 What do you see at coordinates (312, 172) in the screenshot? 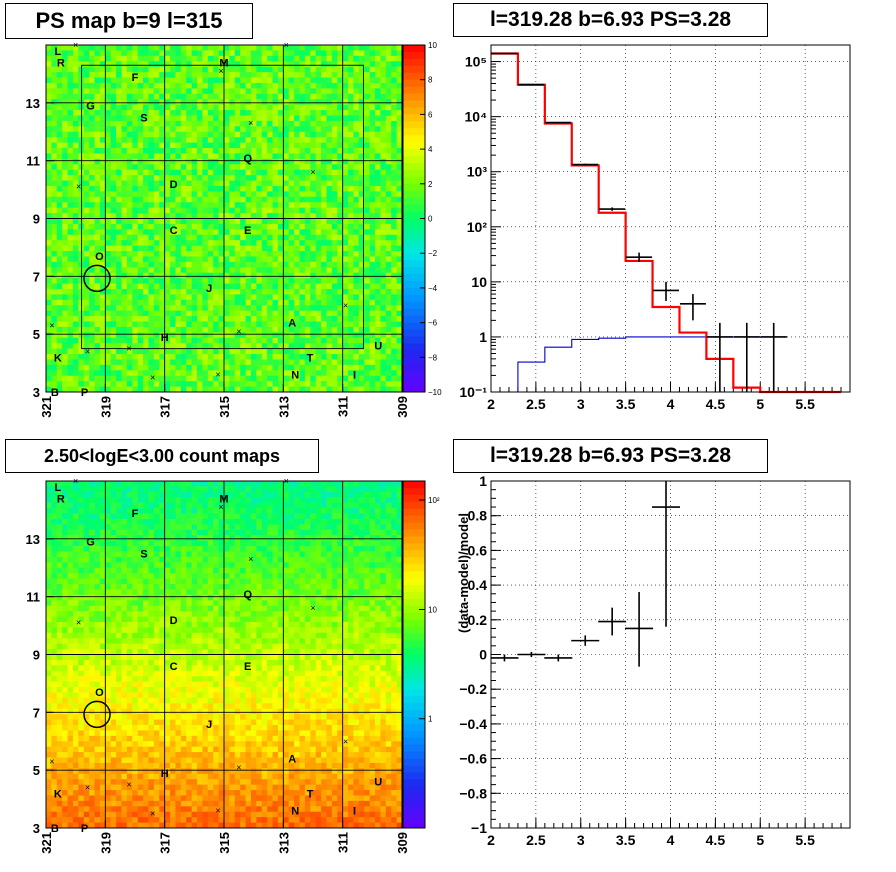
I see `psmap-source-marker: ×` at bounding box center [312, 172].